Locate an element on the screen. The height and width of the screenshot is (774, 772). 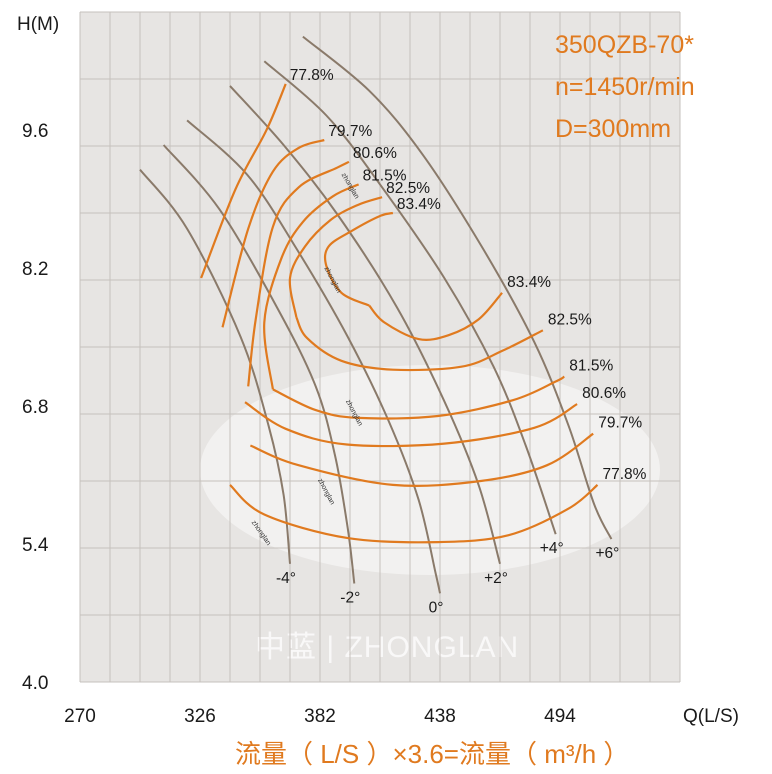
efficiency-label-right: 80.6% is located at coordinates (604, 393).